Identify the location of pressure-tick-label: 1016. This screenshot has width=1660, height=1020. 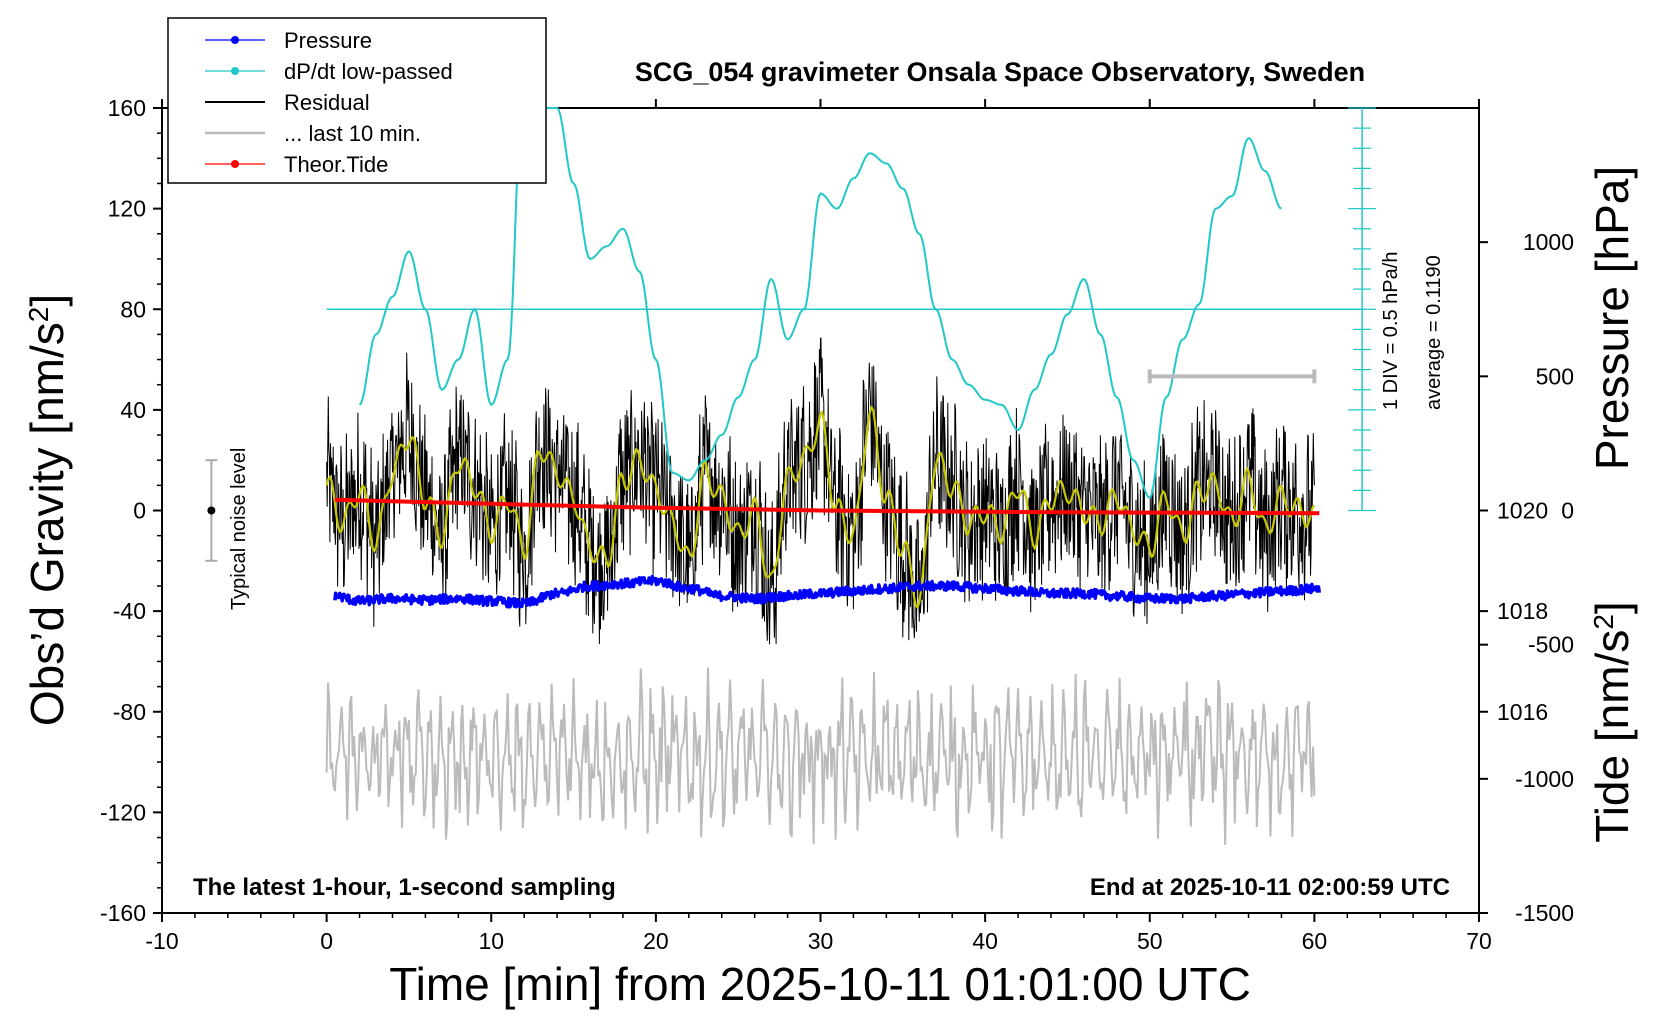
(1522, 712).